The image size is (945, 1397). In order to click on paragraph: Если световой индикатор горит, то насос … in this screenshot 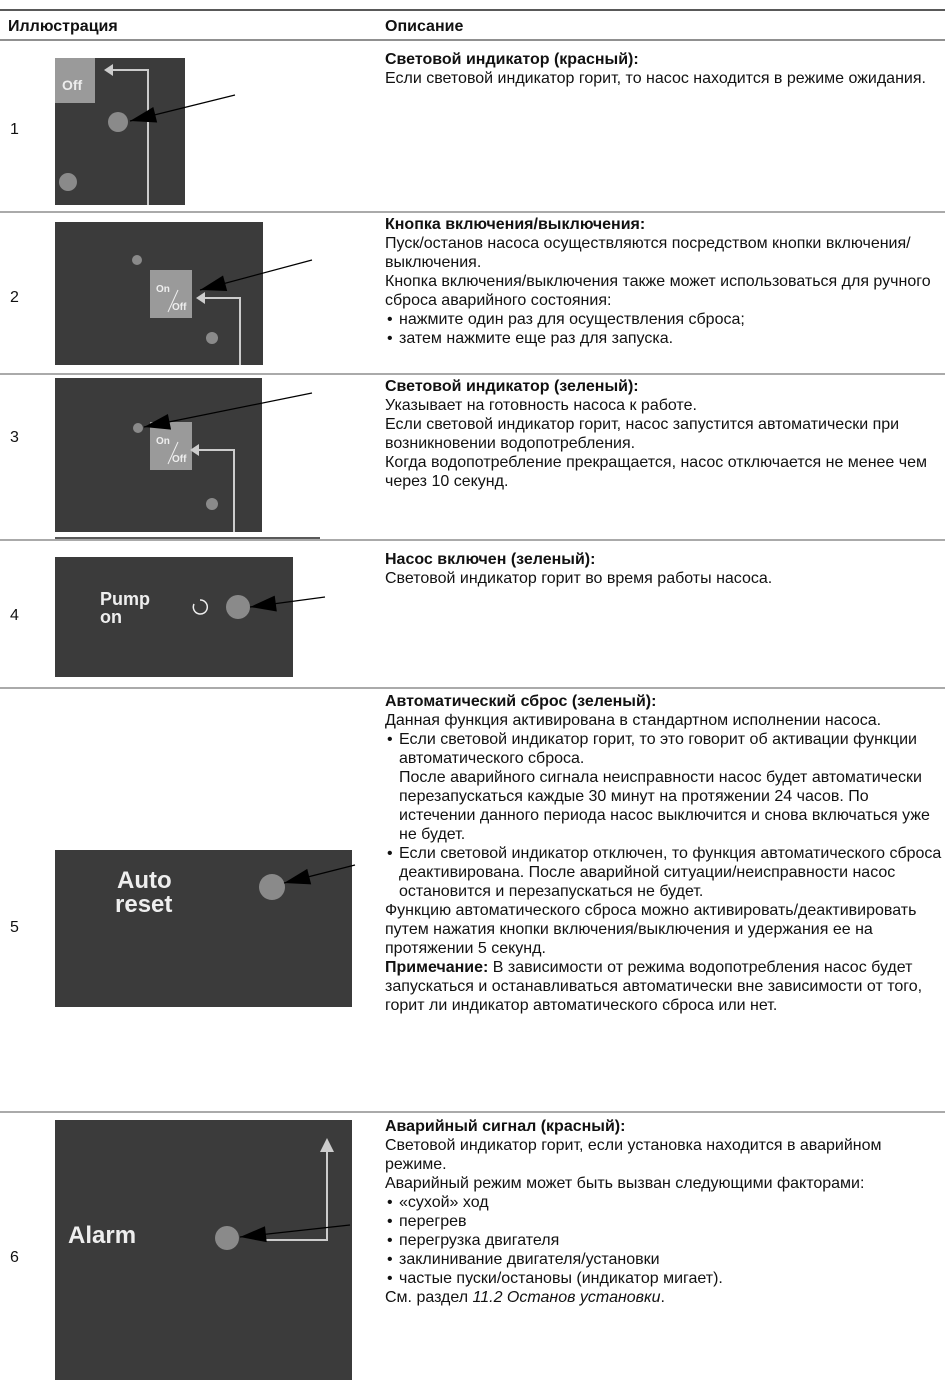, I will do `click(664, 78)`.